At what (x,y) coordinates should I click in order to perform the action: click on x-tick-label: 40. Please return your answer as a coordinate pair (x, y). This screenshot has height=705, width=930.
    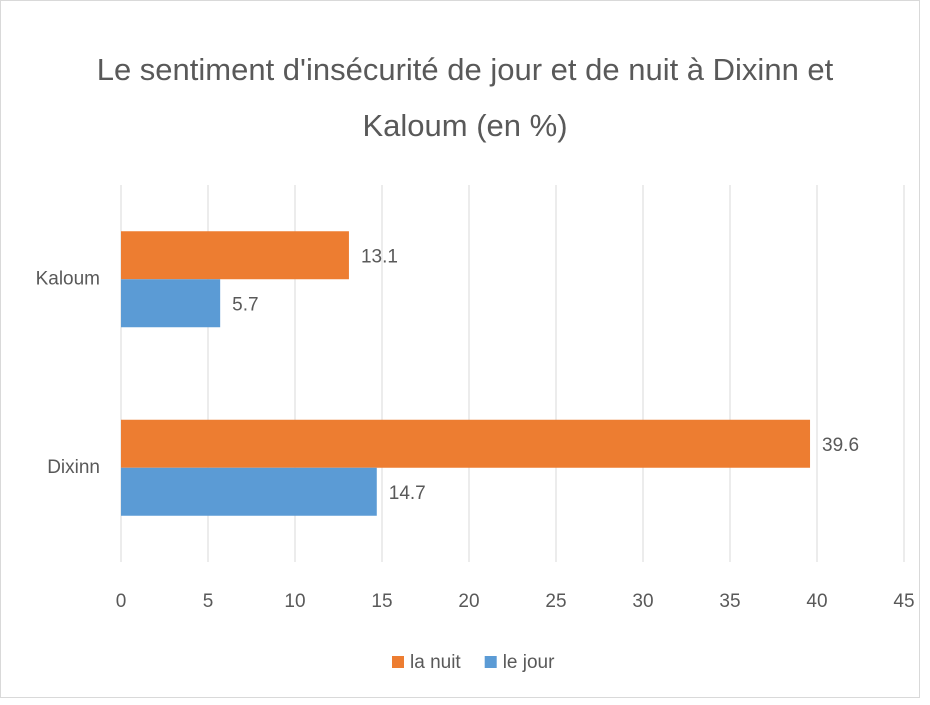
    Looking at the image, I should click on (816, 601).